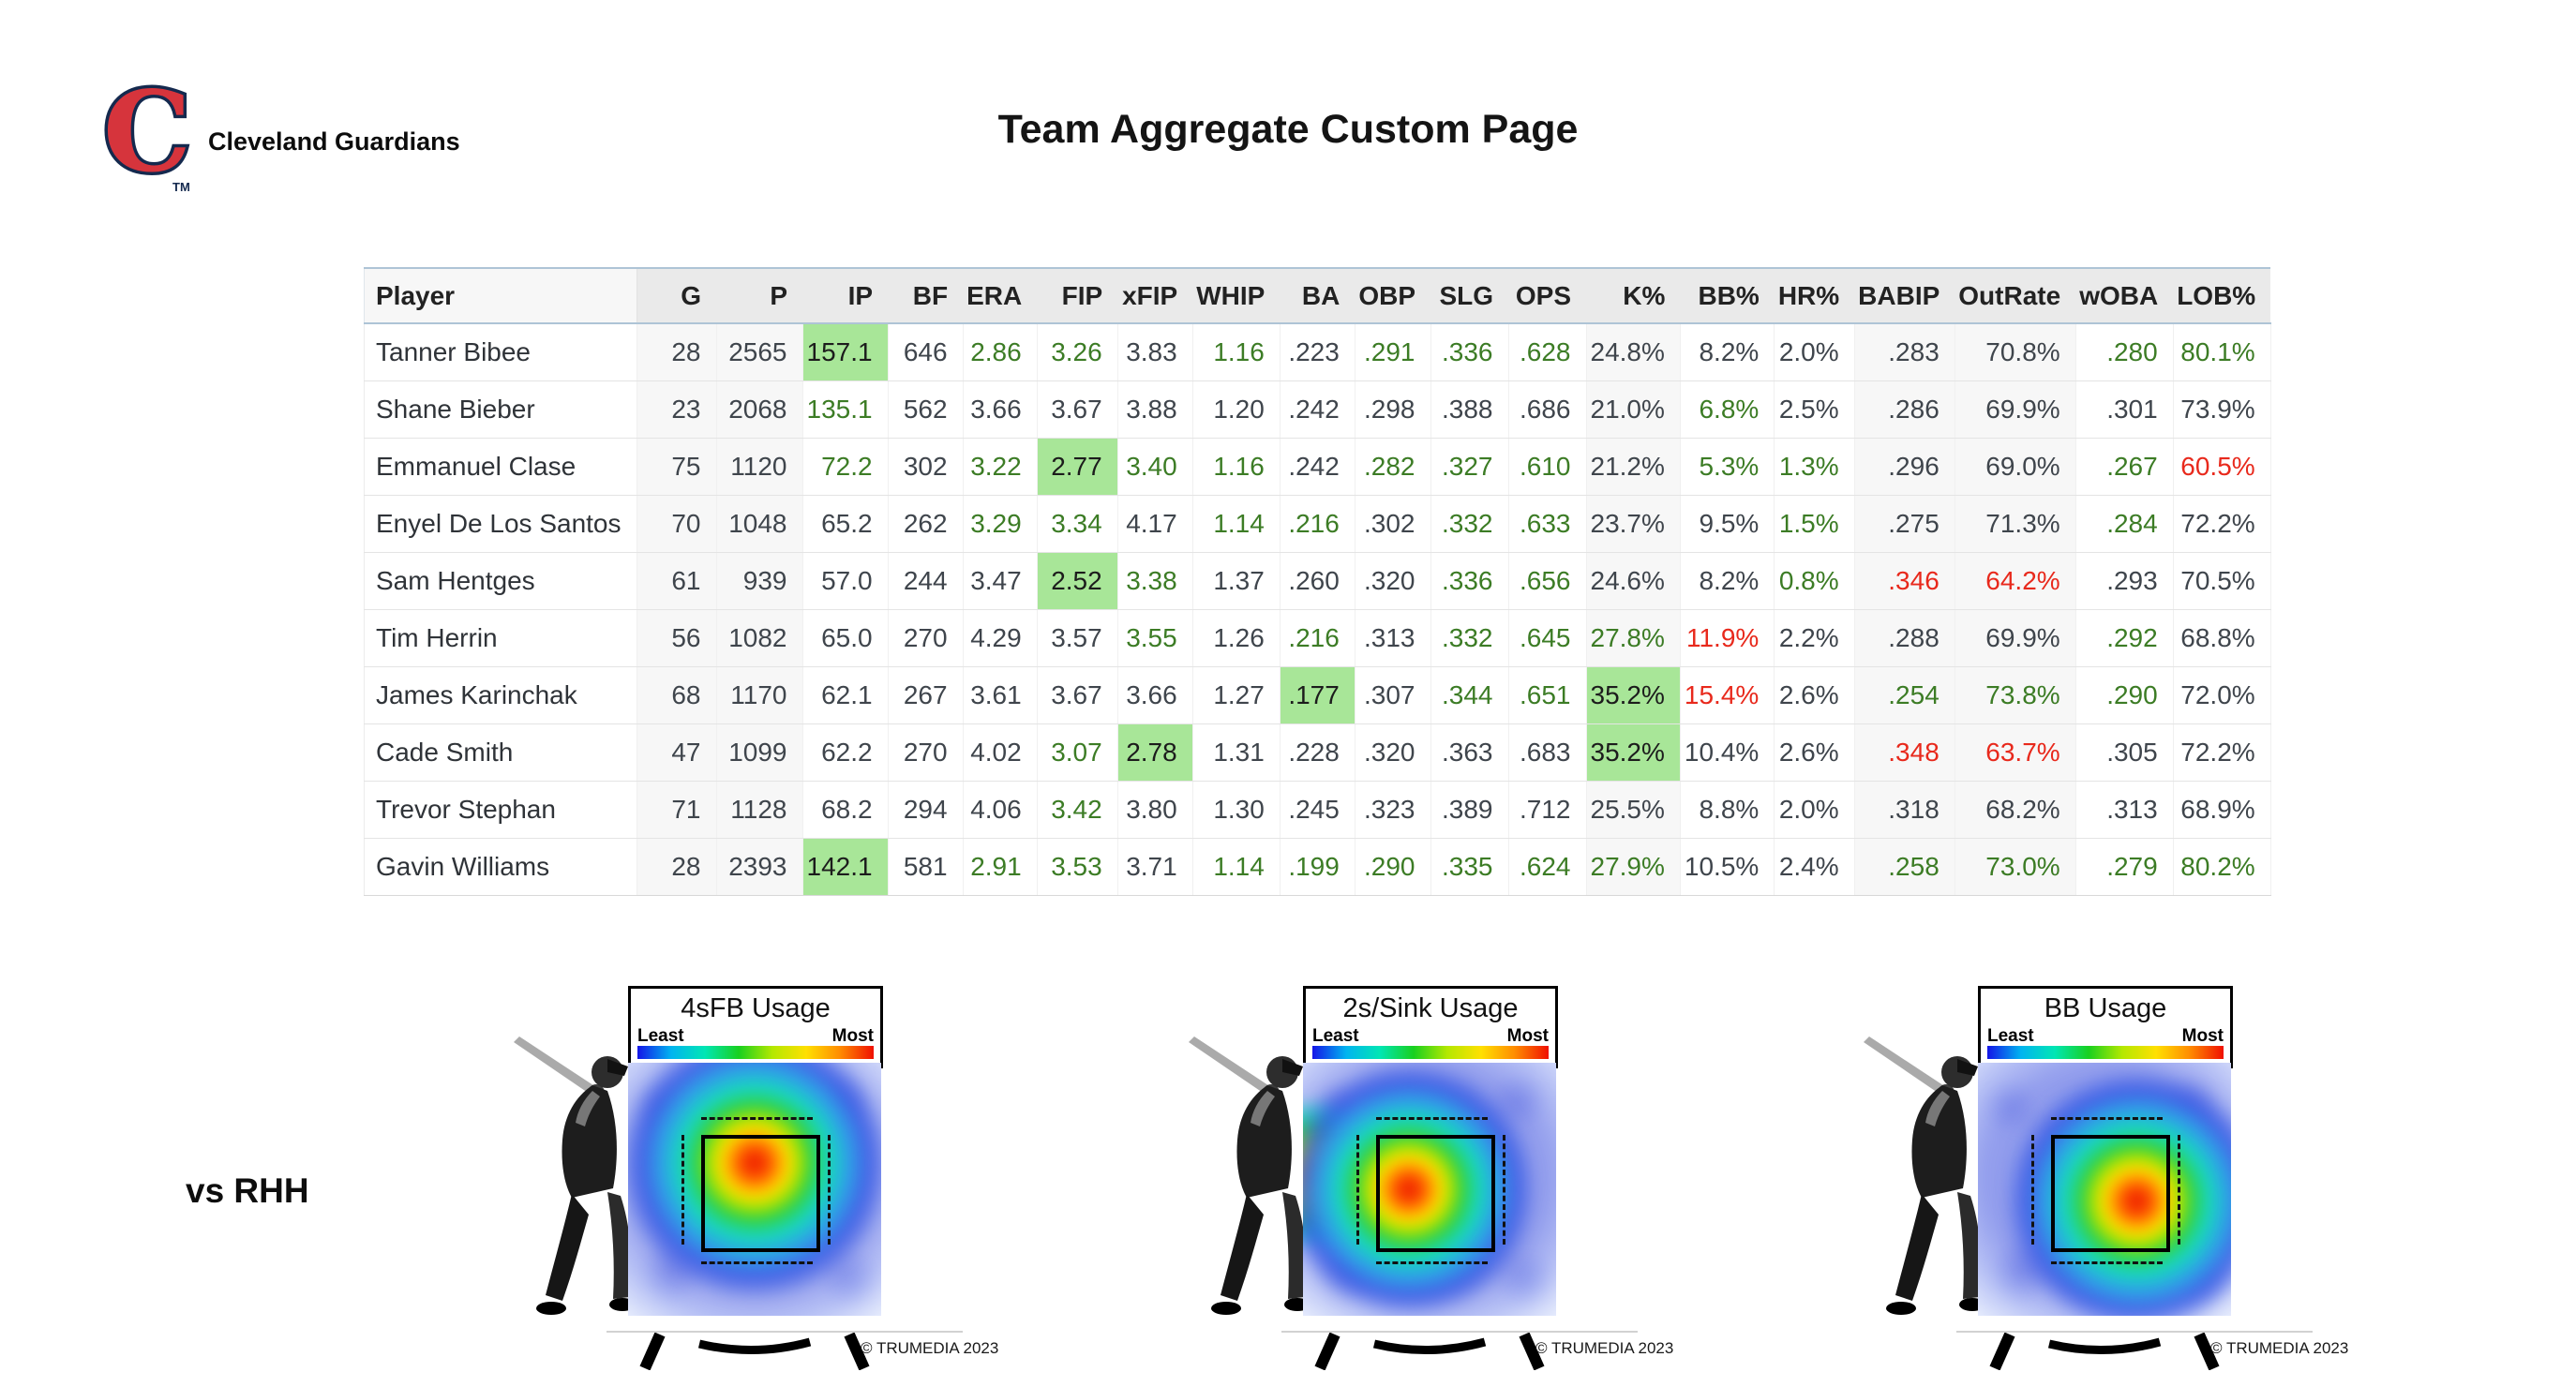  I want to click on column-header-p: P, so click(759, 295).